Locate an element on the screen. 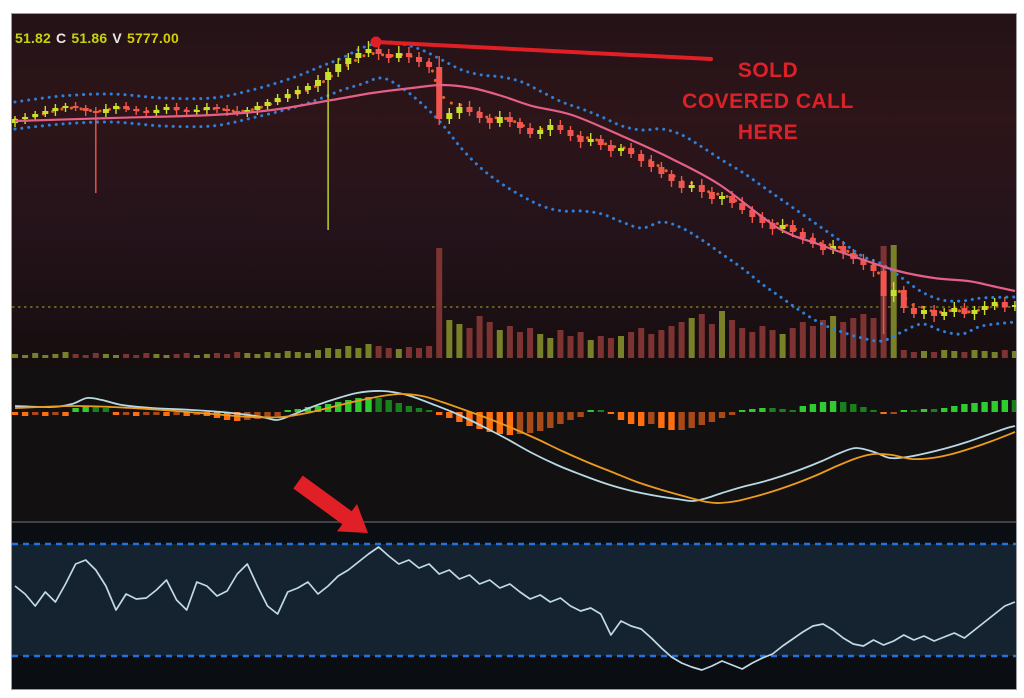  ohlc-volume-letter: V is located at coordinates (117, 38).